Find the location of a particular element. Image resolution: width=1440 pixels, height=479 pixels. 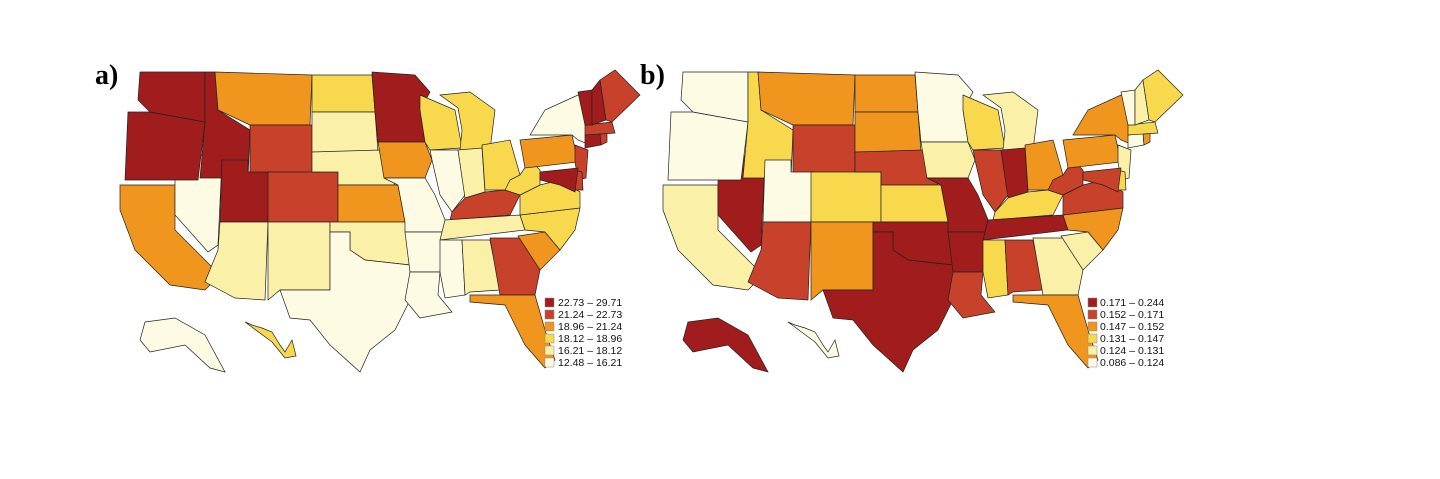

legend-label: 16.21 – 18.12 is located at coordinates (590, 351).